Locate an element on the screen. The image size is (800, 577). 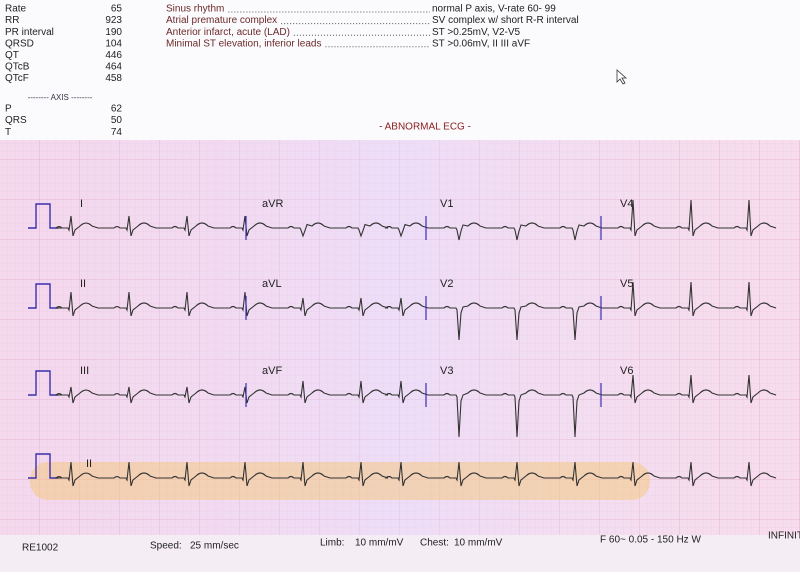
measure-value: 458 is located at coordinates (113, 78).